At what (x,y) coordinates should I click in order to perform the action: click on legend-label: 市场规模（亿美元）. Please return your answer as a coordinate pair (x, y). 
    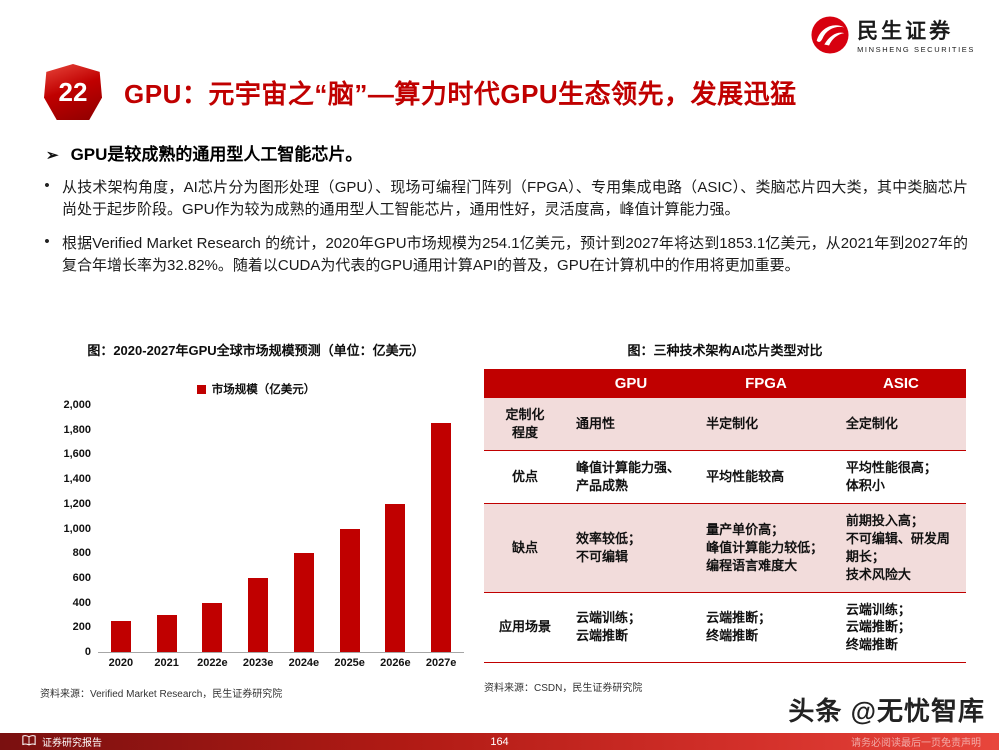
    Looking at the image, I should click on (263, 390).